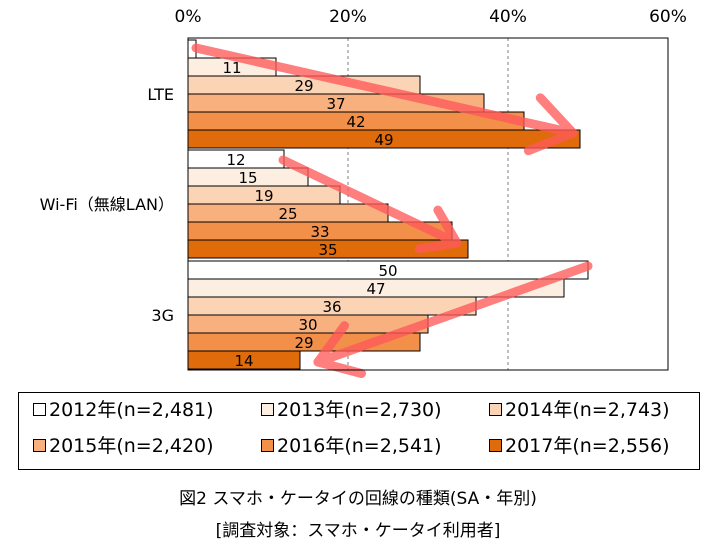 The width and height of the screenshot is (716, 556). Describe the element at coordinates (358, 499) in the screenshot. I see `figure-caption: 図2 スマホ・ケータイの回線の種類(SA・年別)` at that location.